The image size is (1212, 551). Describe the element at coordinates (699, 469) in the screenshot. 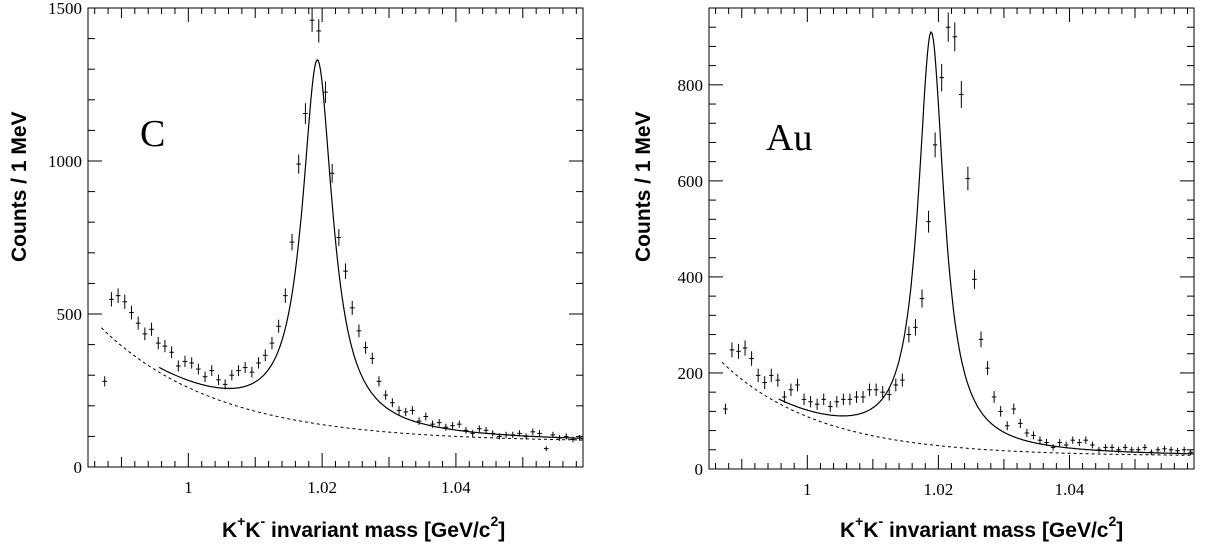

I see `y-tick-label: 0` at that location.